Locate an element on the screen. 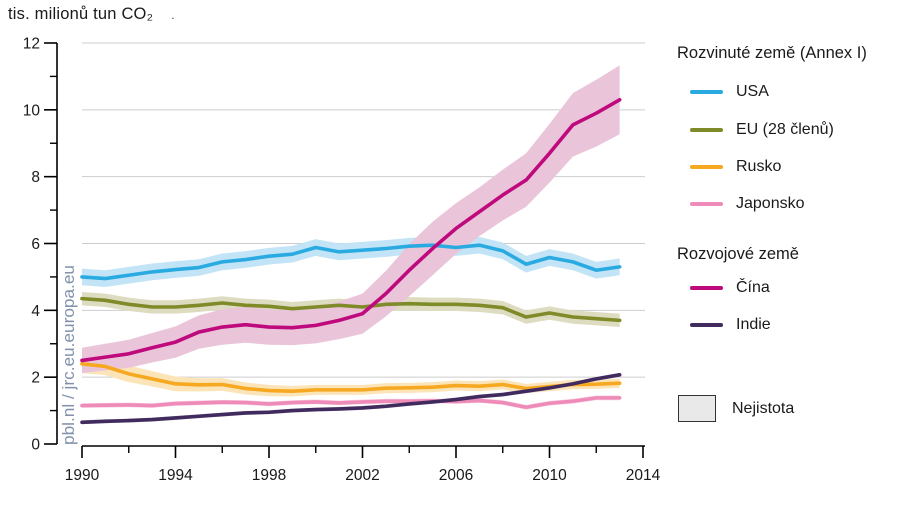 The width and height of the screenshot is (899, 518). indie-line-swatch is located at coordinates (706, 325).